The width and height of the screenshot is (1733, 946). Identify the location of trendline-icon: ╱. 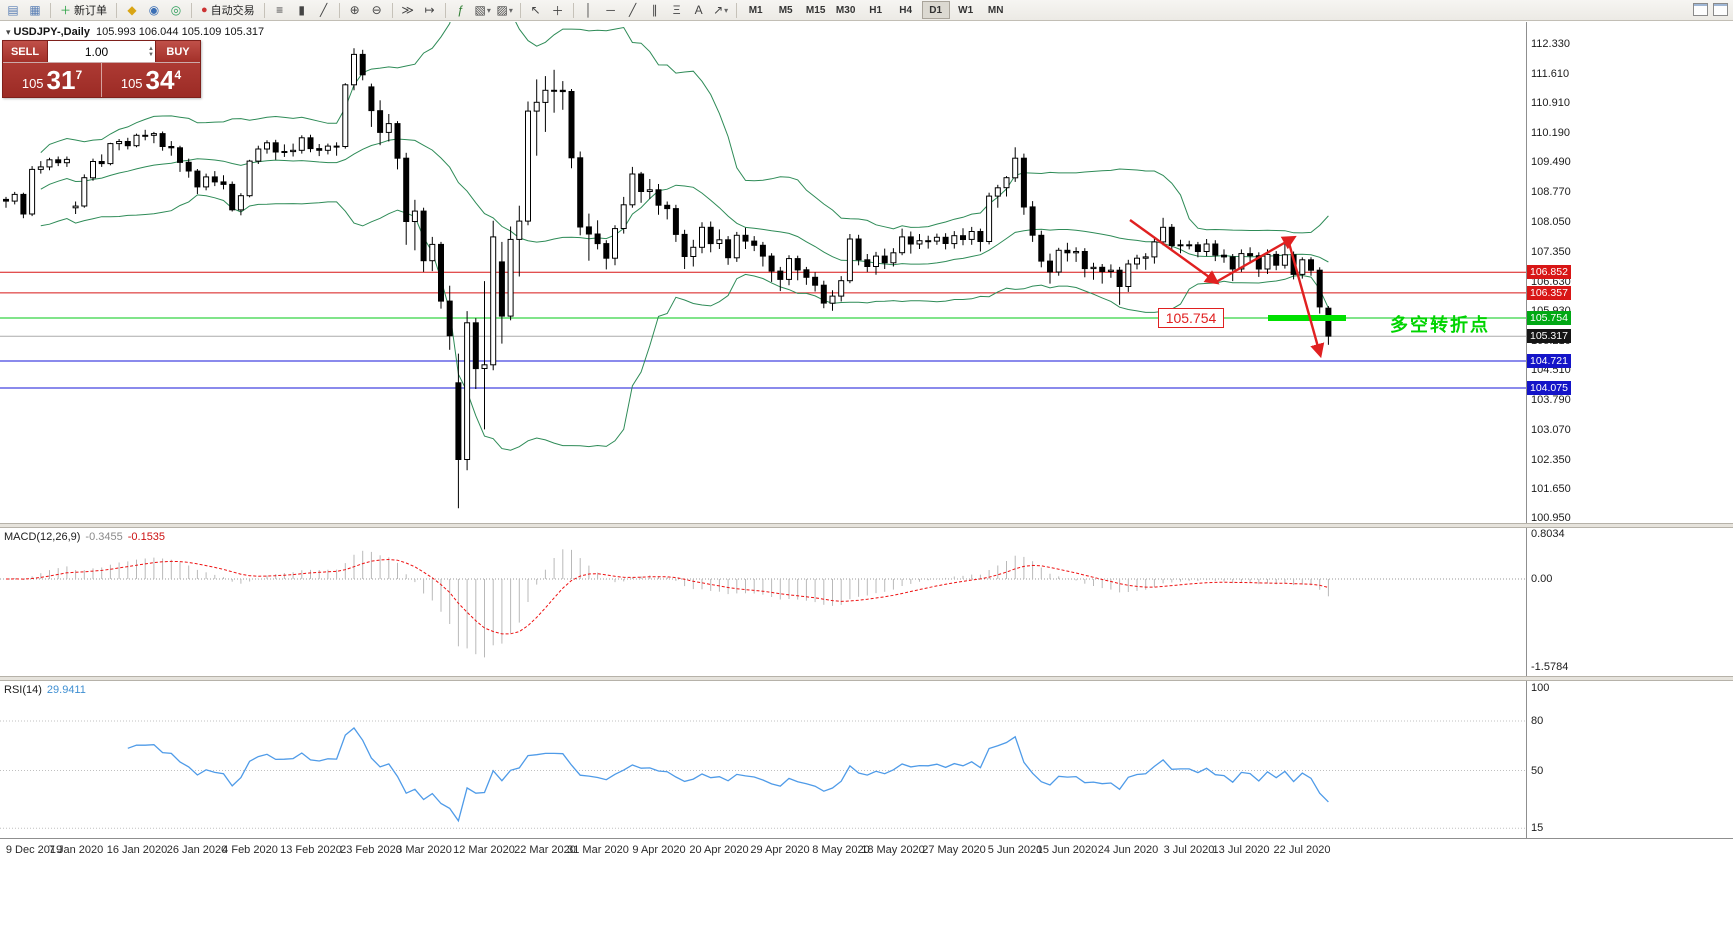
(633, 10).